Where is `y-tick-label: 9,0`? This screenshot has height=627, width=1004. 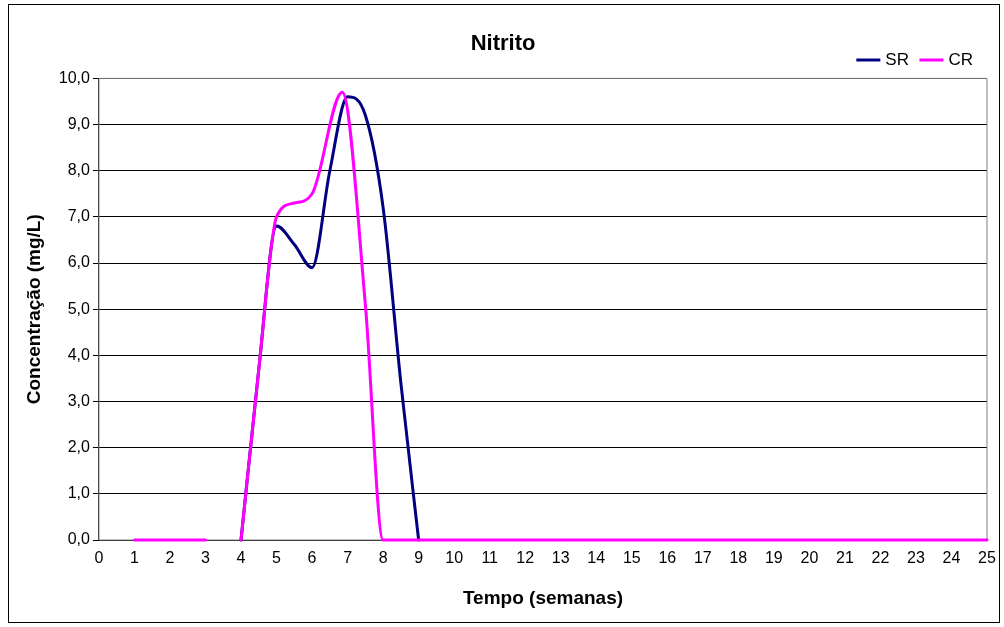
y-tick-label: 9,0 is located at coordinates (79, 123).